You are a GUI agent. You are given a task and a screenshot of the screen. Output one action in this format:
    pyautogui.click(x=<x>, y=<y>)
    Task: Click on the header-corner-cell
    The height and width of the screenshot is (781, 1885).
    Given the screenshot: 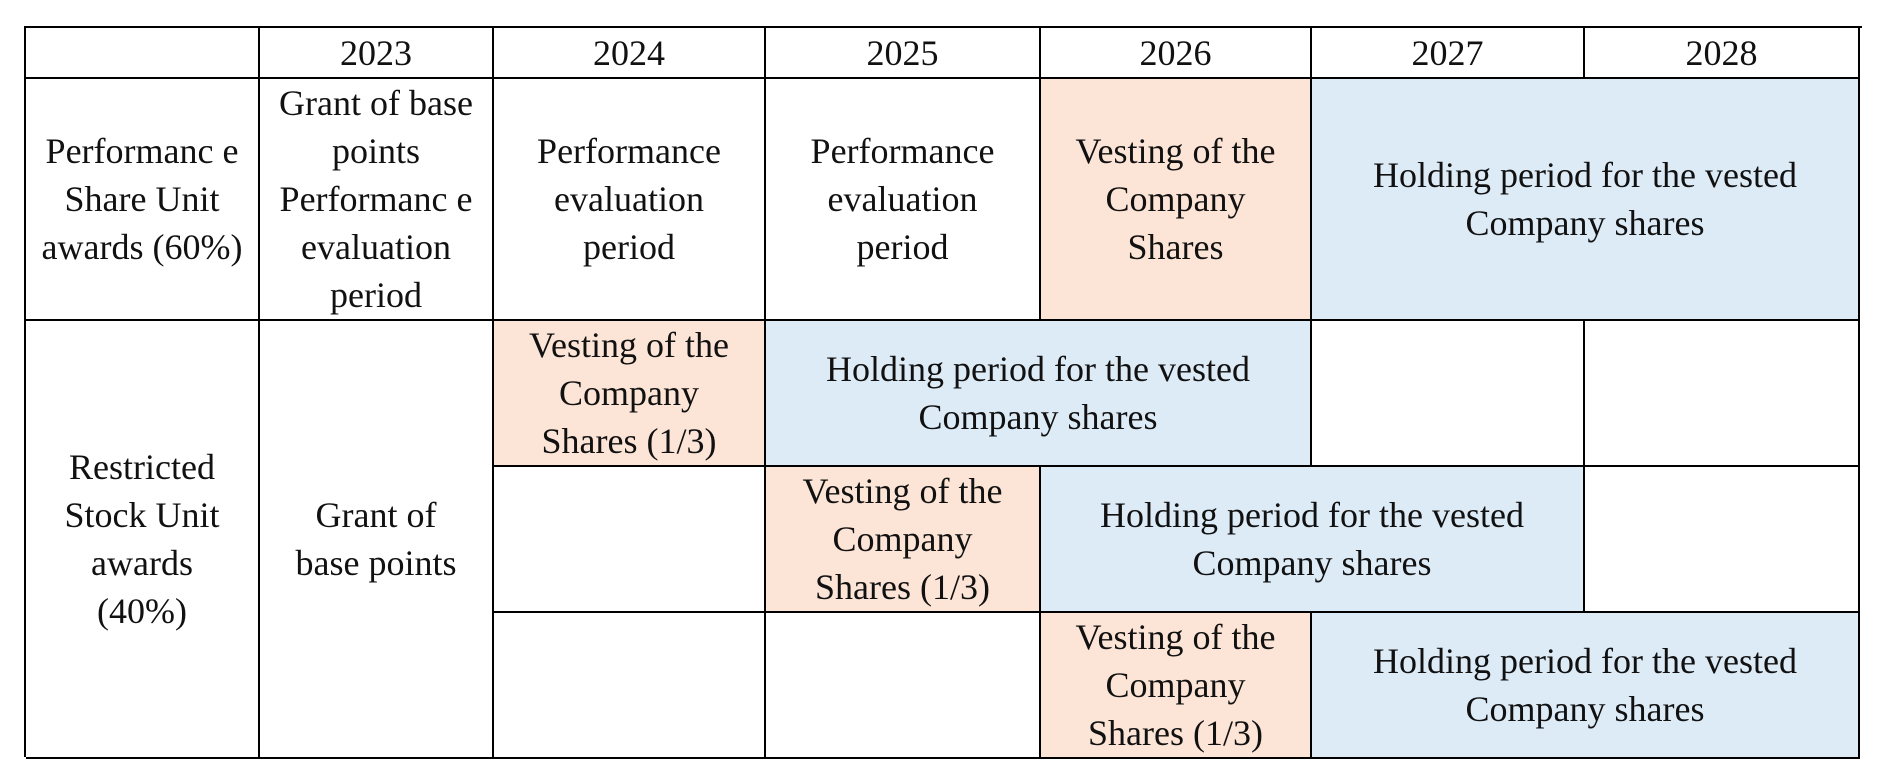 What is the action you would take?
    pyautogui.click(x=143, y=53)
    